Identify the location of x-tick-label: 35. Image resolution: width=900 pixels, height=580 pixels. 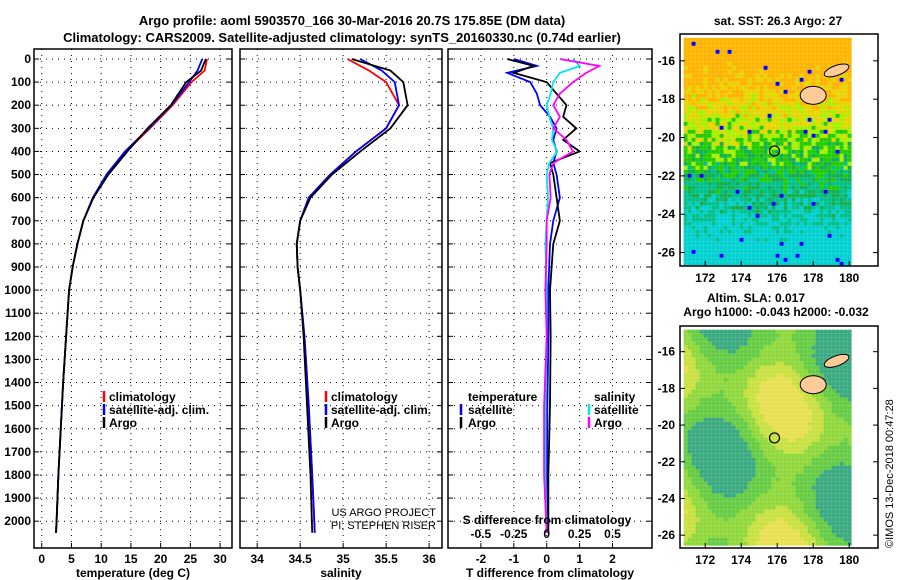
(343, 559).